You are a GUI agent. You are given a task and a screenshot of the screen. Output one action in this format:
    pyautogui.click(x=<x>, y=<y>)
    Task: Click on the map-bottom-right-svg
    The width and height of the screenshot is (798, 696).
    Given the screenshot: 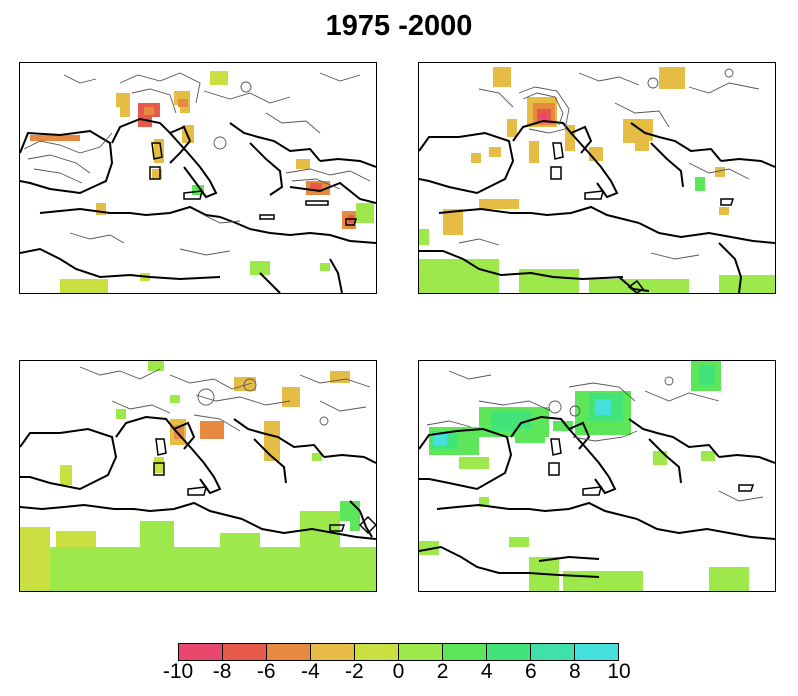 What is the action you would take?
    pyautogui.click(x=597, y=476)
    